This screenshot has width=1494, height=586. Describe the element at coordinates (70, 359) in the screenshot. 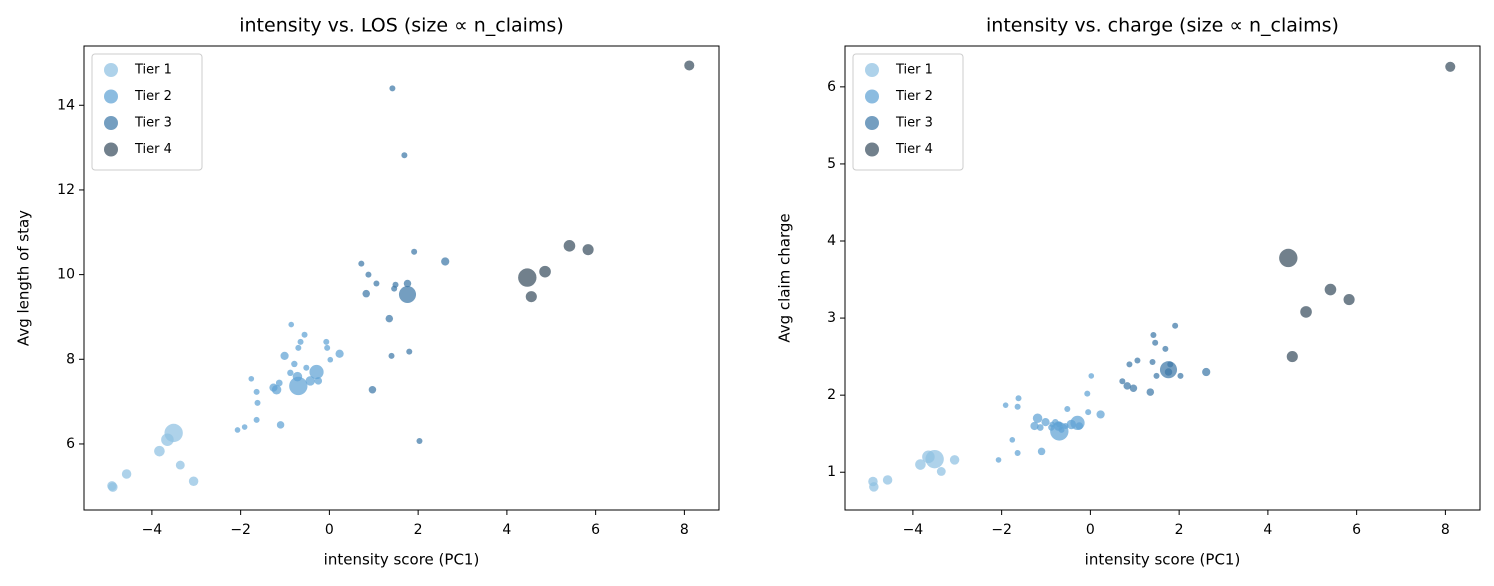

I see `y-tick-label: 8` at that location.